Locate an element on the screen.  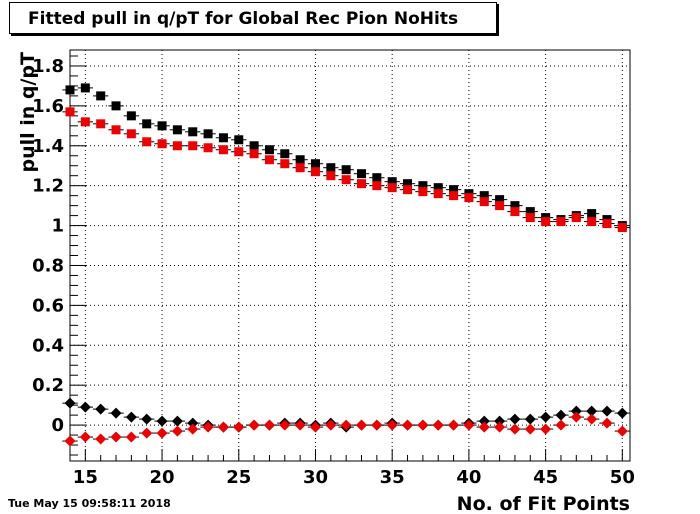
y-tick-label: 1.8 is located at coordinates (48, 66).